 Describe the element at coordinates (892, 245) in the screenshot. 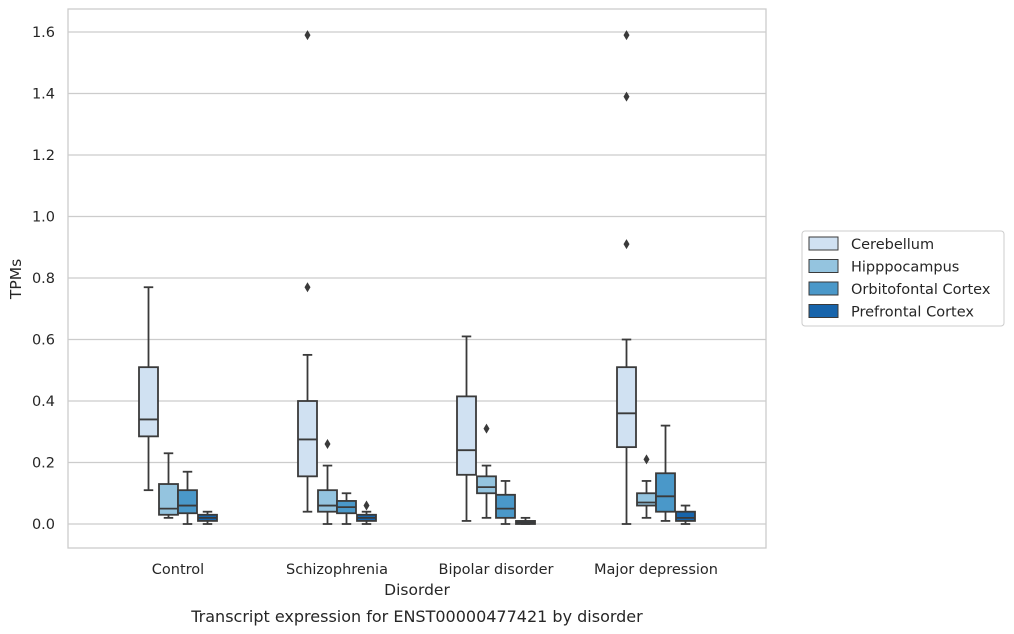

I see `legend-label: Cerebellum` at that location.